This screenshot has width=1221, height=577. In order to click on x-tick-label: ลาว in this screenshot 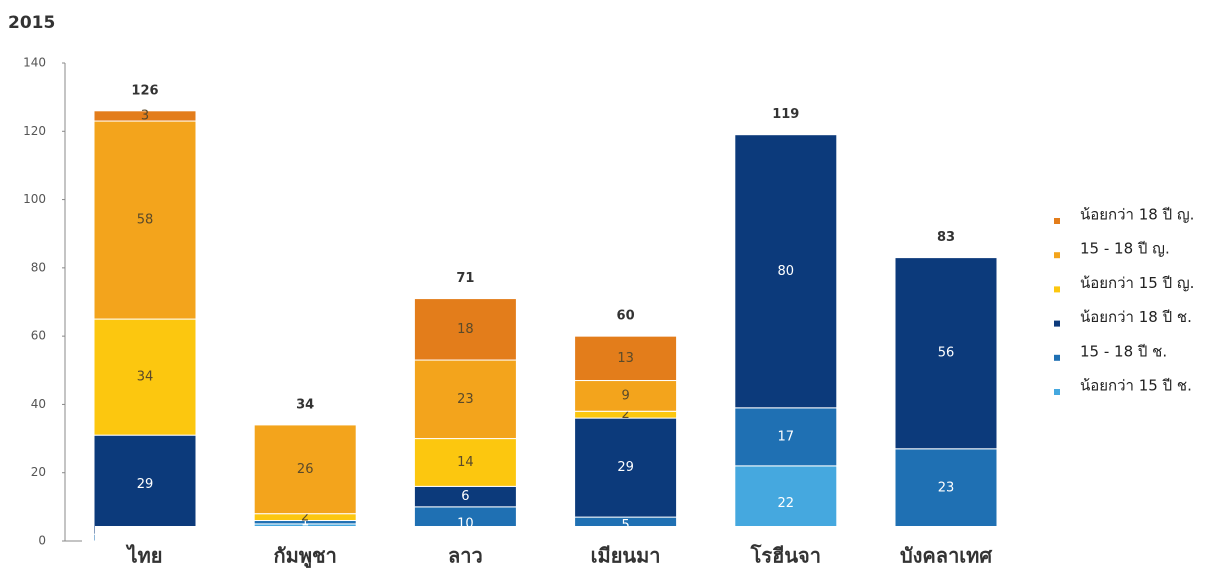, I will do `click(465, 556)`.